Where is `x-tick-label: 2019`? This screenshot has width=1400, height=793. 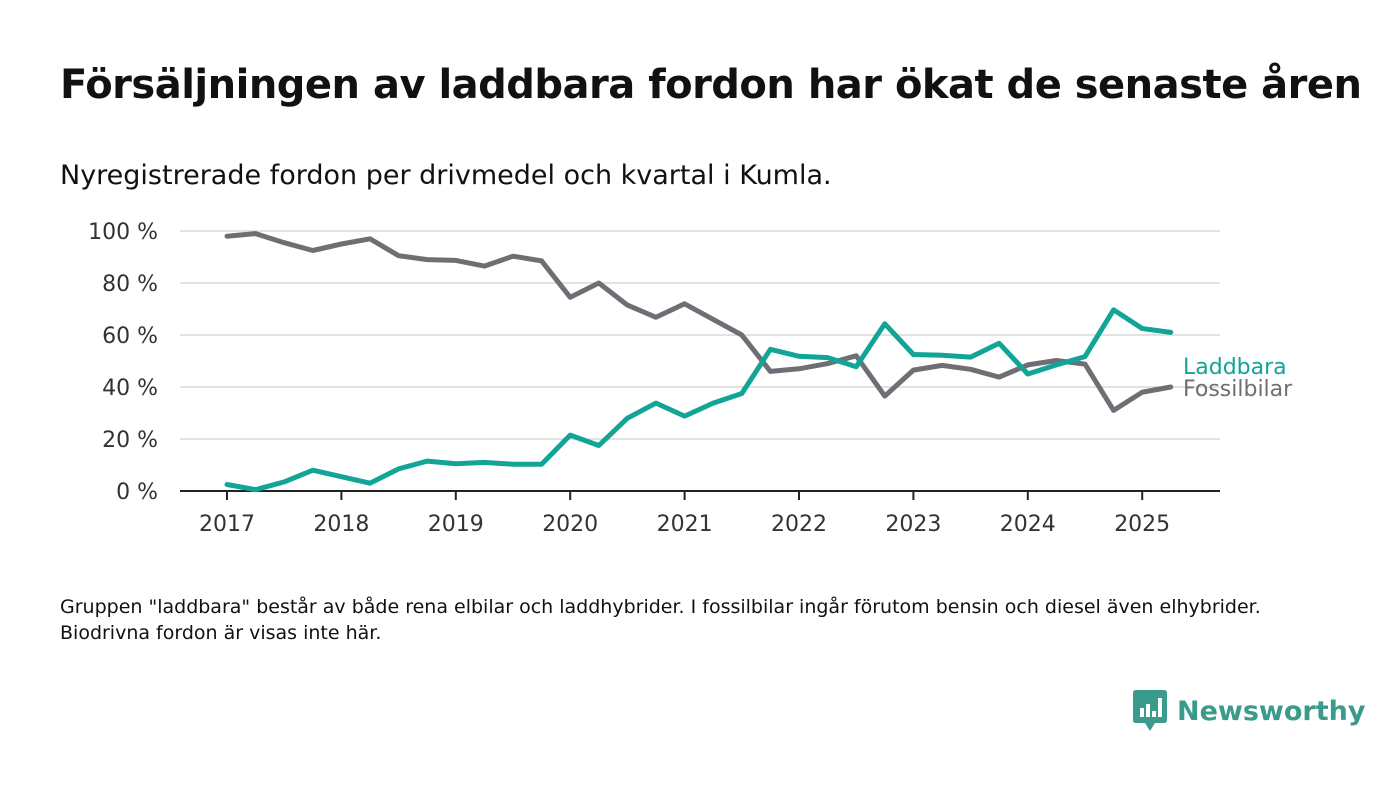 x-tick-label: 2019 is located at coordinates (456, 524).